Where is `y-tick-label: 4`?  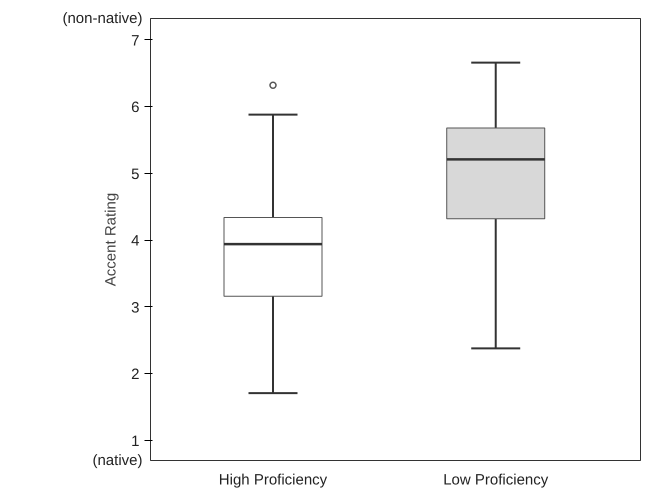 y-tick-label: 4 is located at coordinates (135, 241).